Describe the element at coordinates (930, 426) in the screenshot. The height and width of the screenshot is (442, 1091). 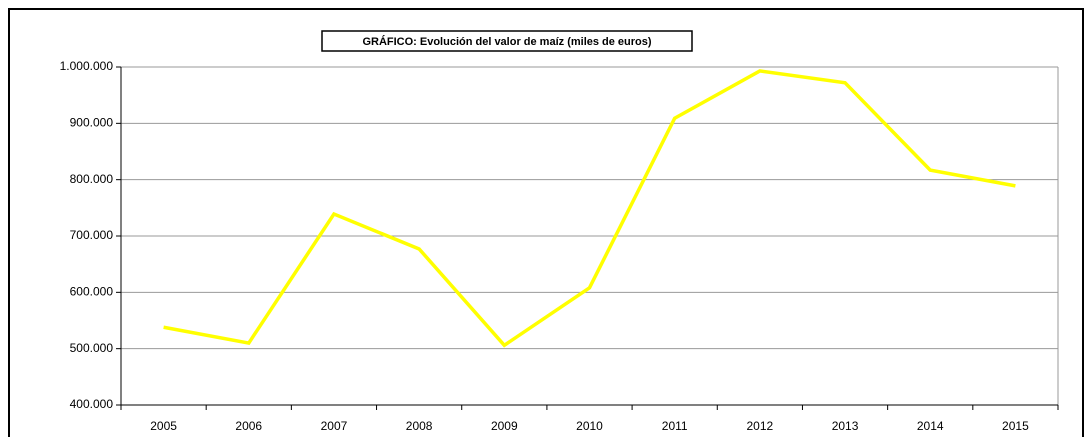
I see `x-tick-label: 2014` at that location.